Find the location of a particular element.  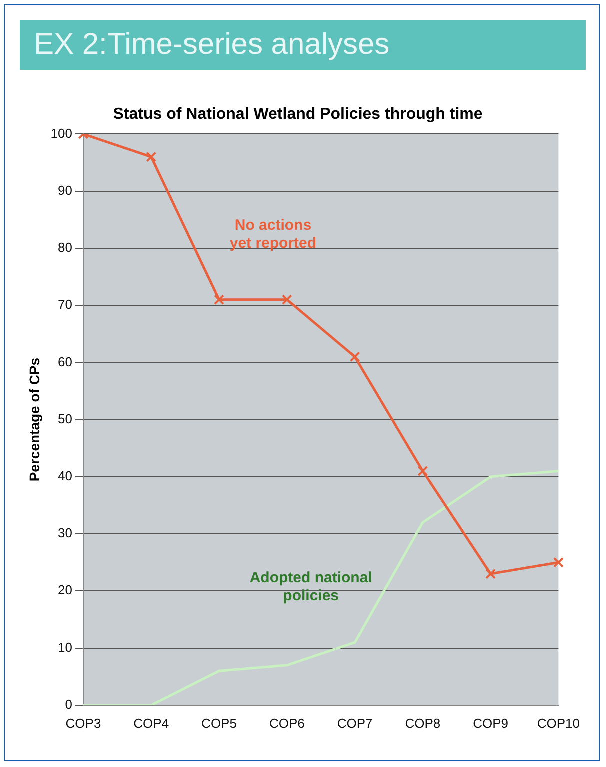

x-tick-label: COP4 is located at coordinates (152, 723).